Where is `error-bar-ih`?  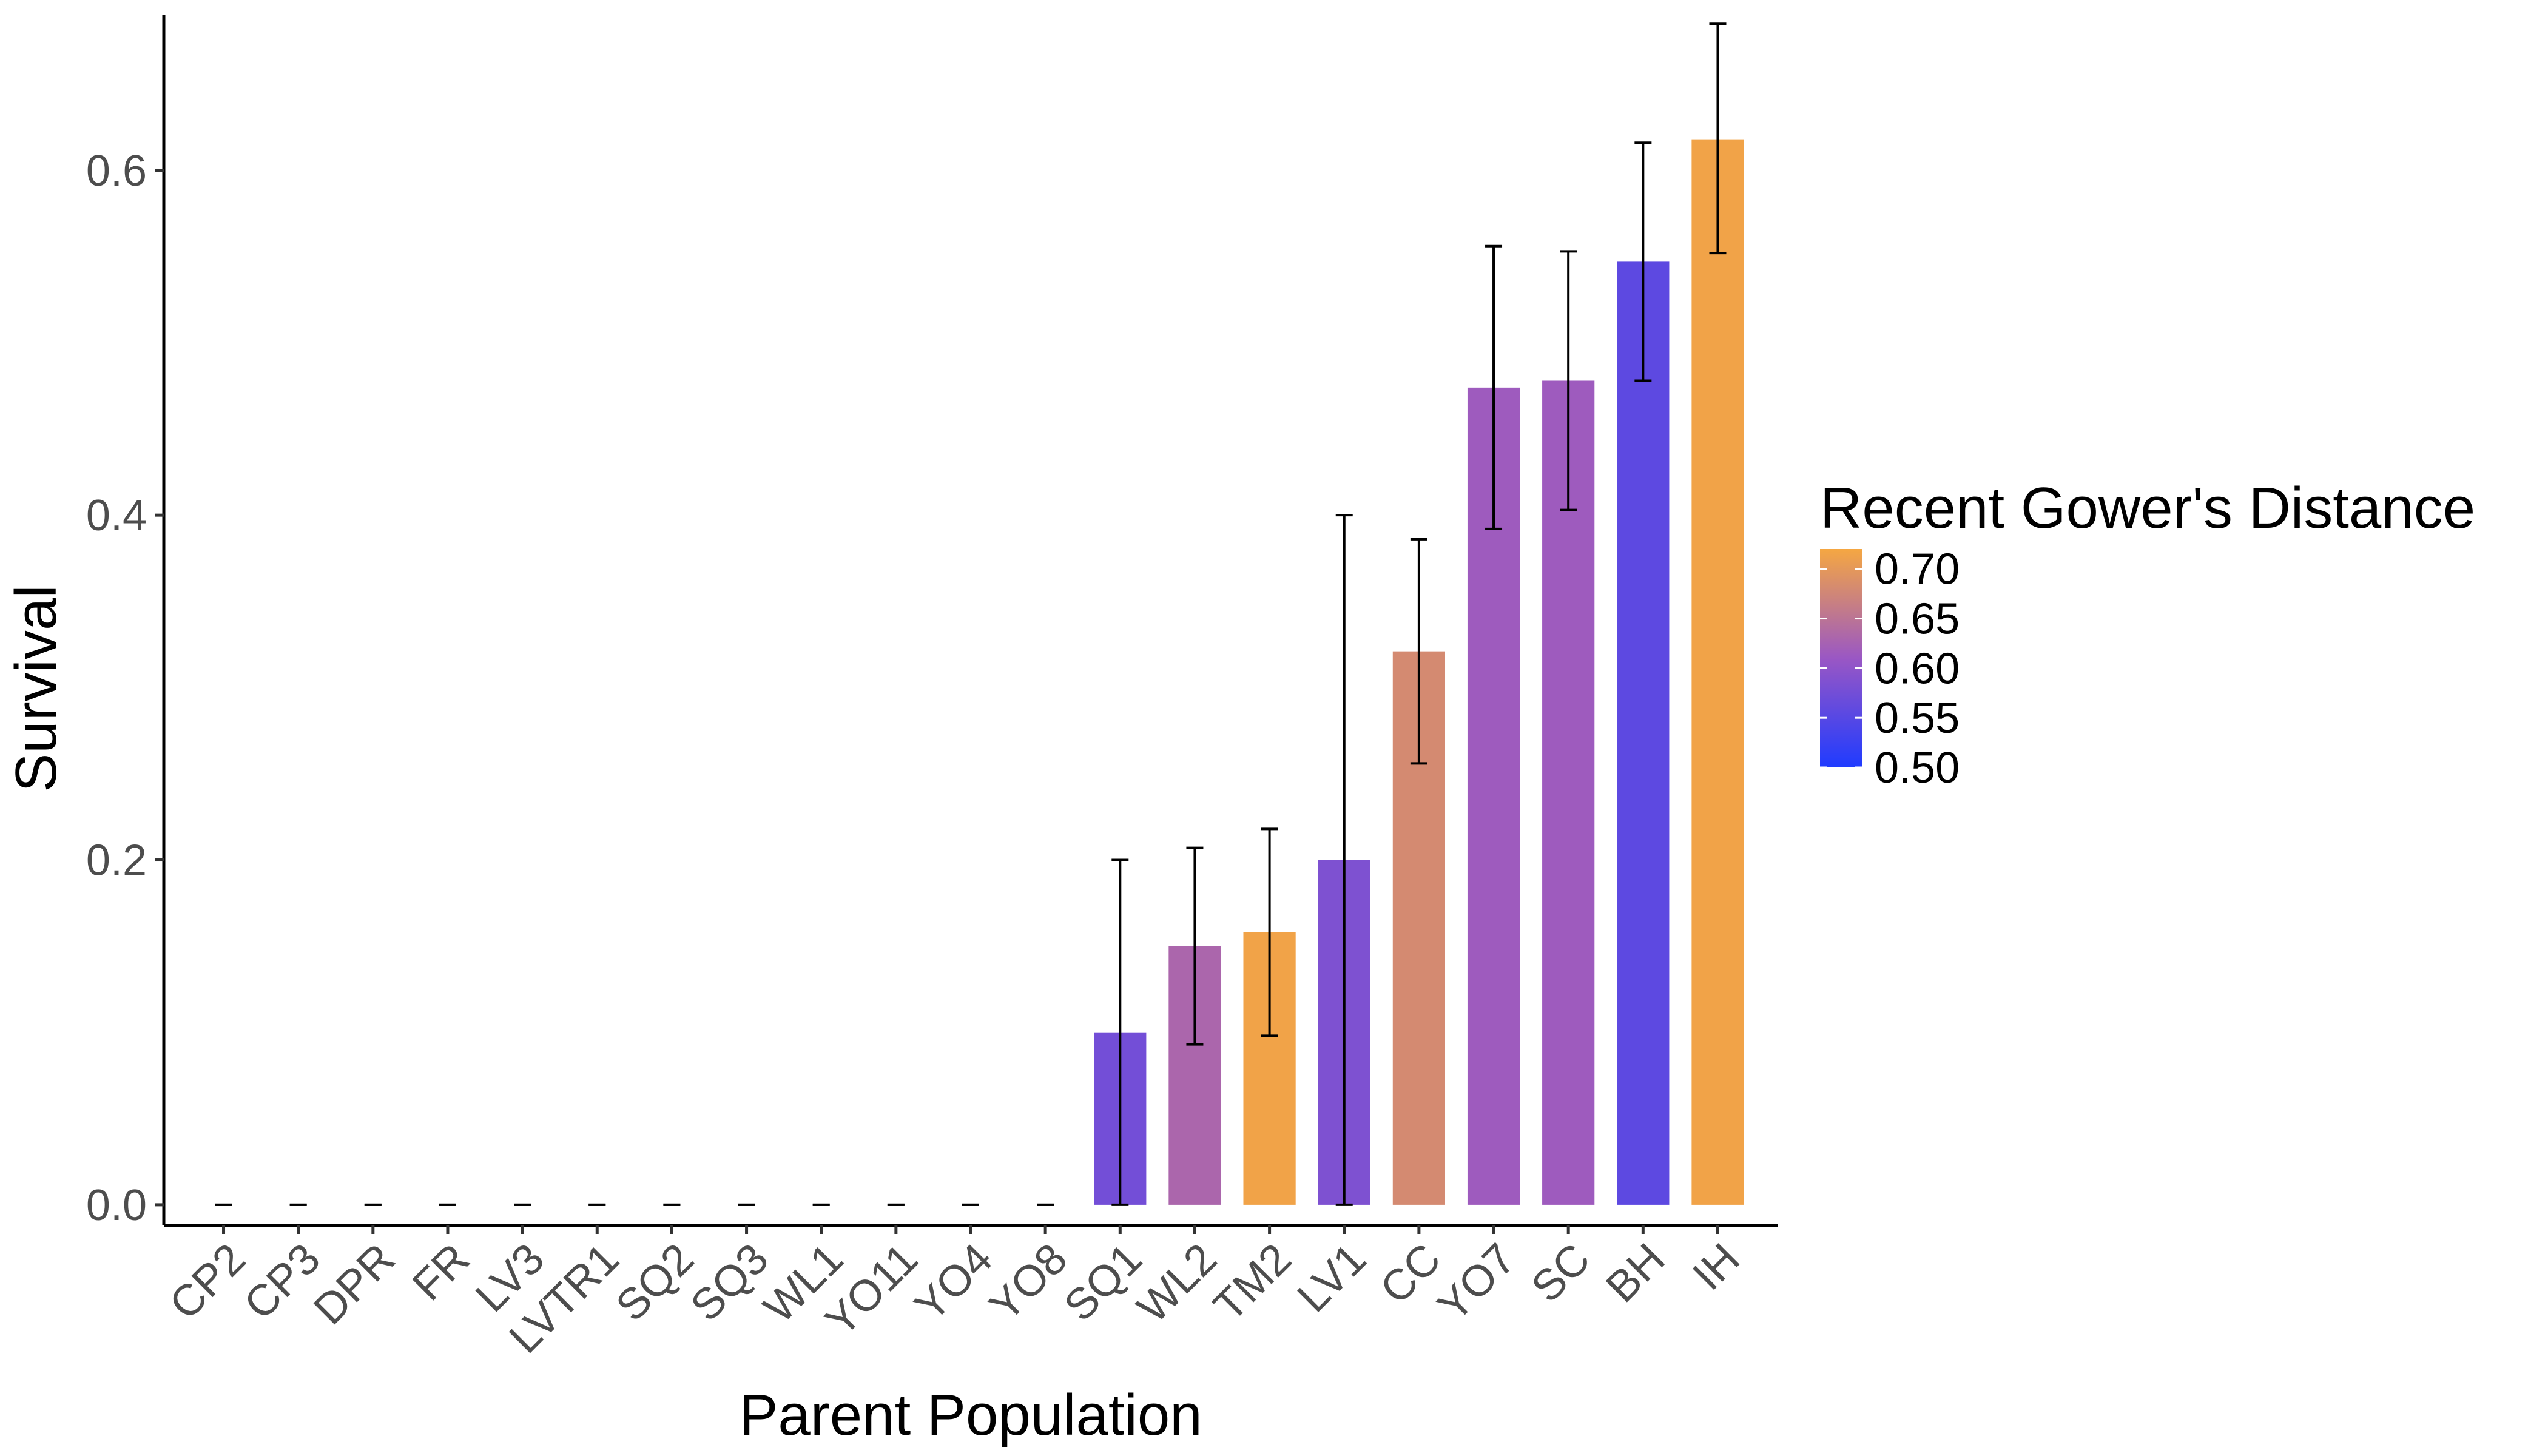 error-bar-ih is located at coordinates (1718, 138).